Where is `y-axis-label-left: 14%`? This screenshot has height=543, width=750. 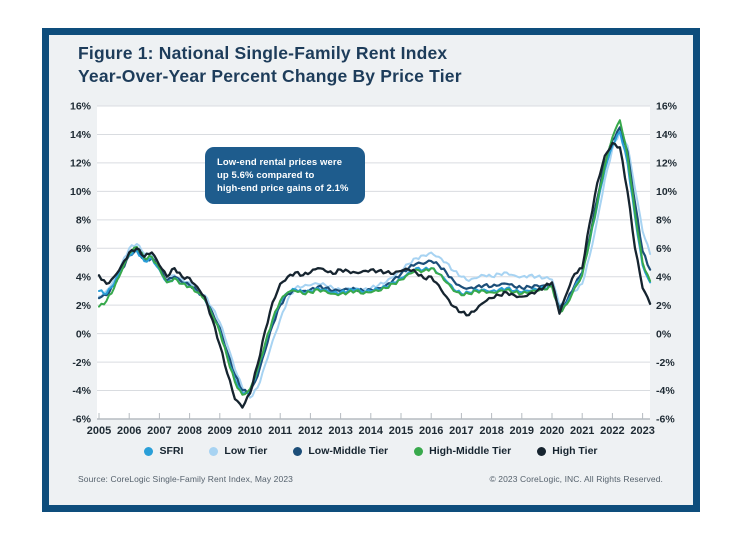 y-axis-label-left: 14% is located at coordinates (81, 135).